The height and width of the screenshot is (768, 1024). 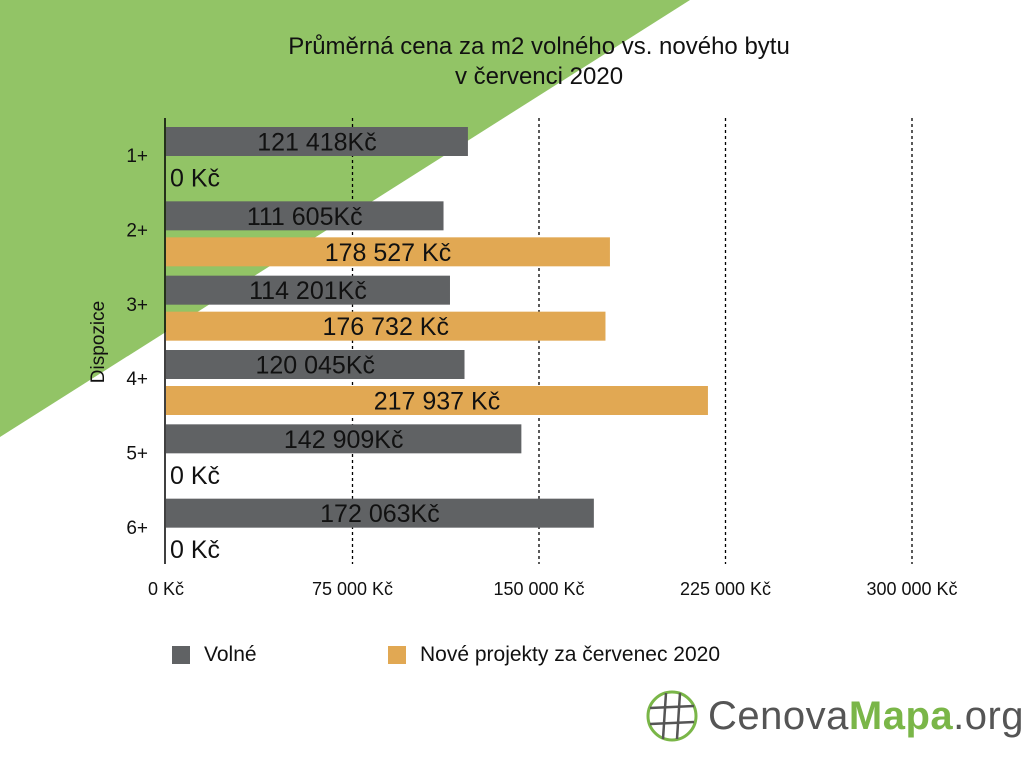 What do you see at coordinates (98, 342) in the screenshot?
I see `y-axis-label: Dispozice` at bounding box center [98, 342].